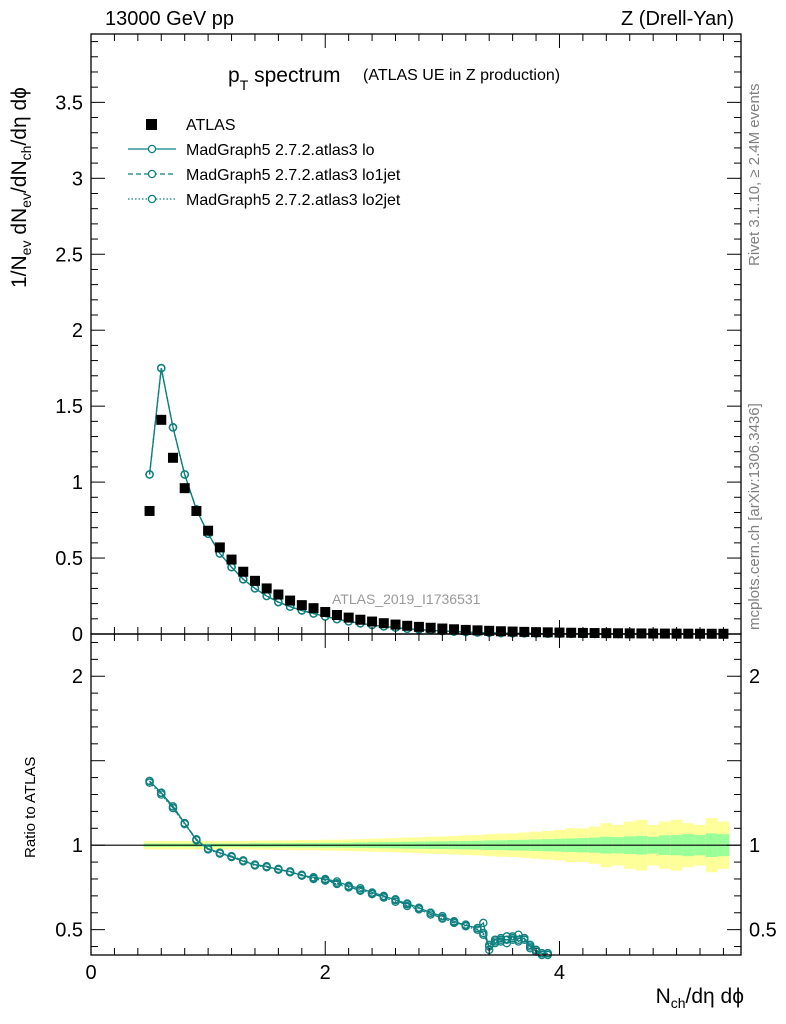 Image resolution: width=786 pixels, height=1024 pixels. I want to click on ratio-y-tick-label: 2, so click(77, 677).